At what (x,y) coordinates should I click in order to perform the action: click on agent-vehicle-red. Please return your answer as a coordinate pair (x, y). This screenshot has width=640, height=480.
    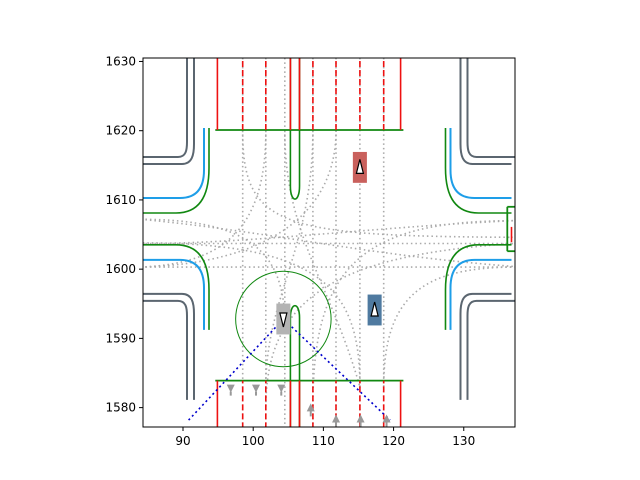
    Looking at the image, I should click on (359, 167).